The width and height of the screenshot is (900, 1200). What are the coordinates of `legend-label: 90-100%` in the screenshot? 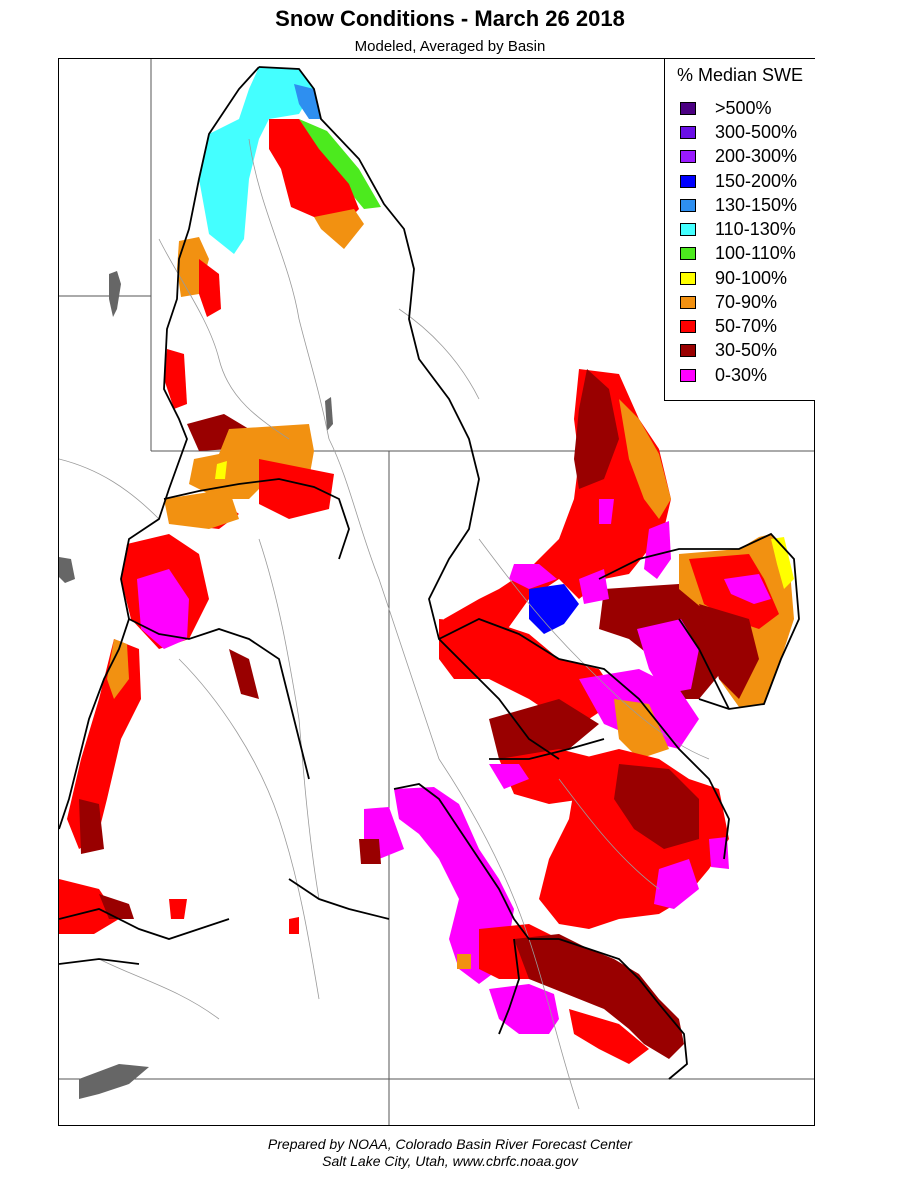 It's located at (751, 277).